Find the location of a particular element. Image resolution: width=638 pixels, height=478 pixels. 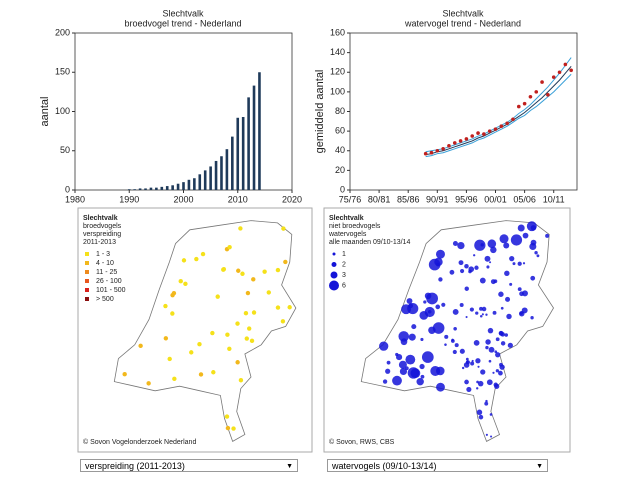

legend-label: 2 is located at coordinates (344, 264).